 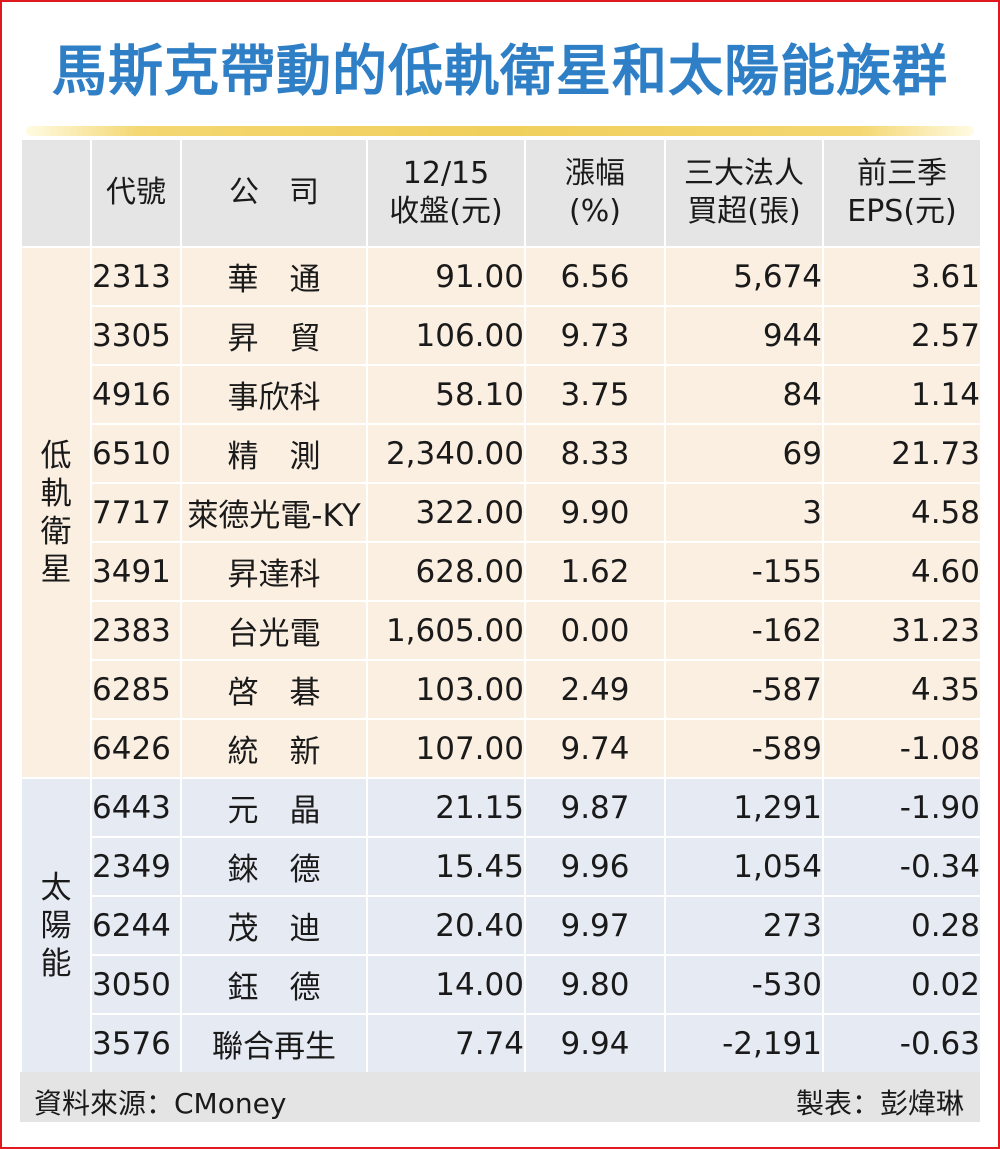 I want to click on stock-code: 3050, so click(x=136, y=984).